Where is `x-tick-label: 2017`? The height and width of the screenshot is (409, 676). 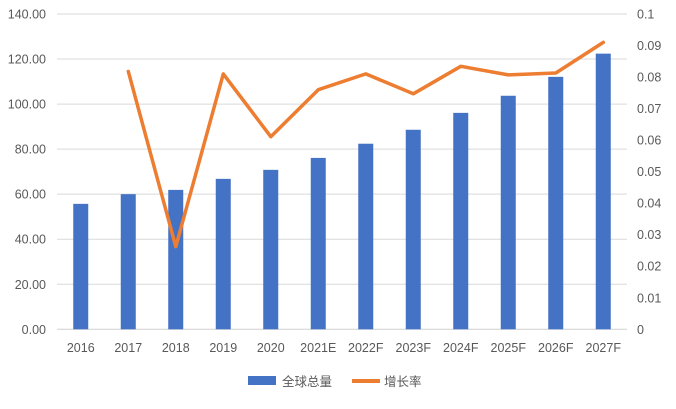
x-tick-label: 2017 is located at coordinates (128, 348).